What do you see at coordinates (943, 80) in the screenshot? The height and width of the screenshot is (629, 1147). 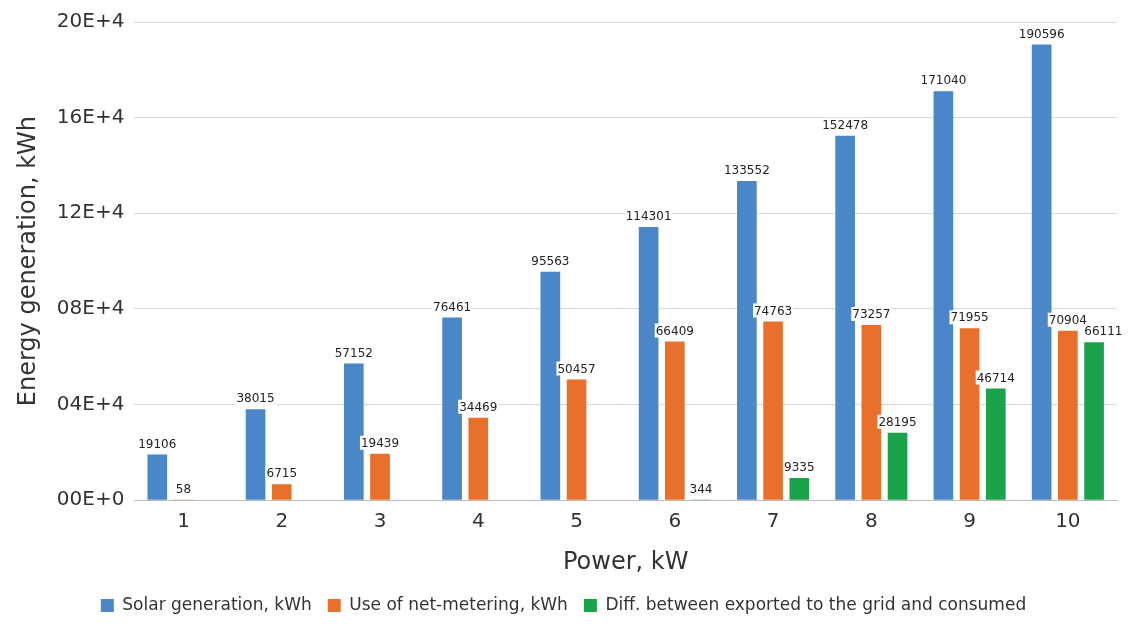 I see `data-label: 171040` at bounding box center [943, 80].